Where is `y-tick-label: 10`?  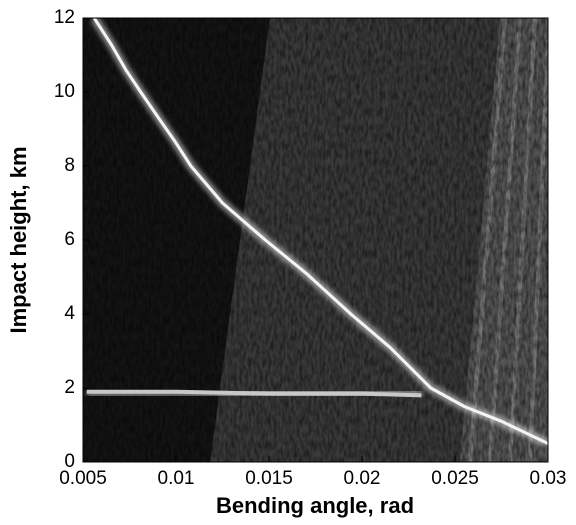 y-tick-label: 10 is located at coordinates (64, 91).